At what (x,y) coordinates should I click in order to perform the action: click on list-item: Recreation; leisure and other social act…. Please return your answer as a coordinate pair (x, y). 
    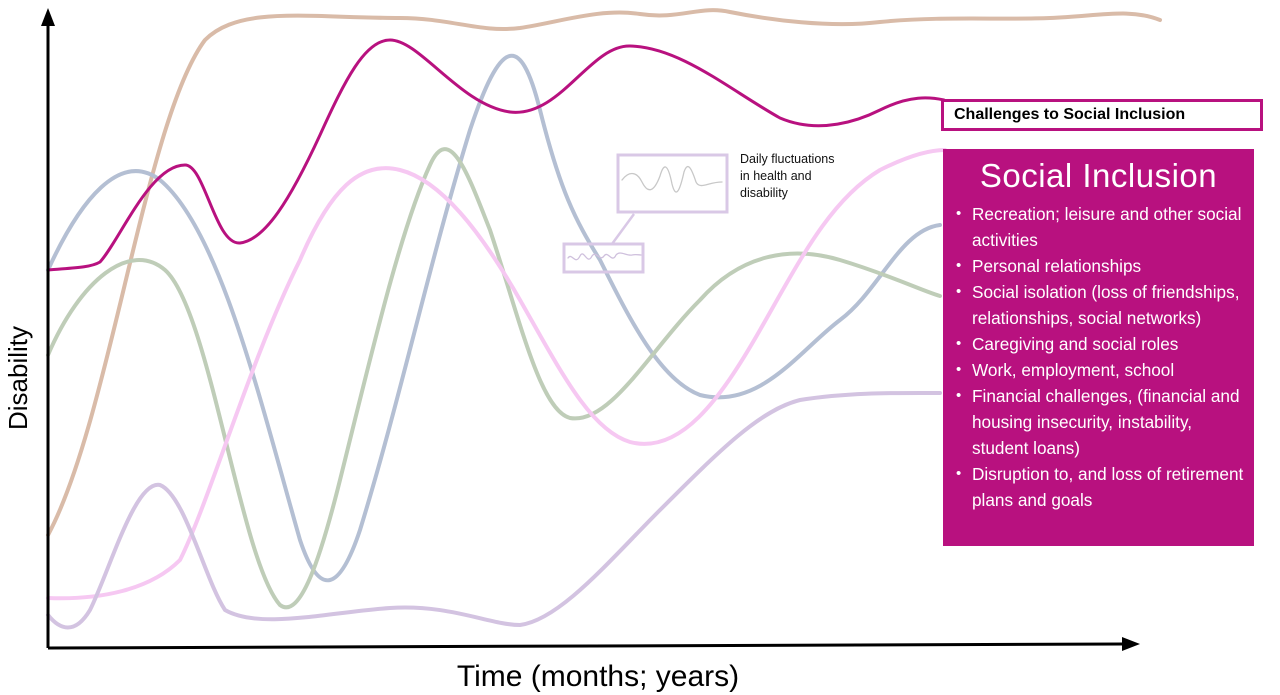
    Looking at the image, I should click on (1098, 227).